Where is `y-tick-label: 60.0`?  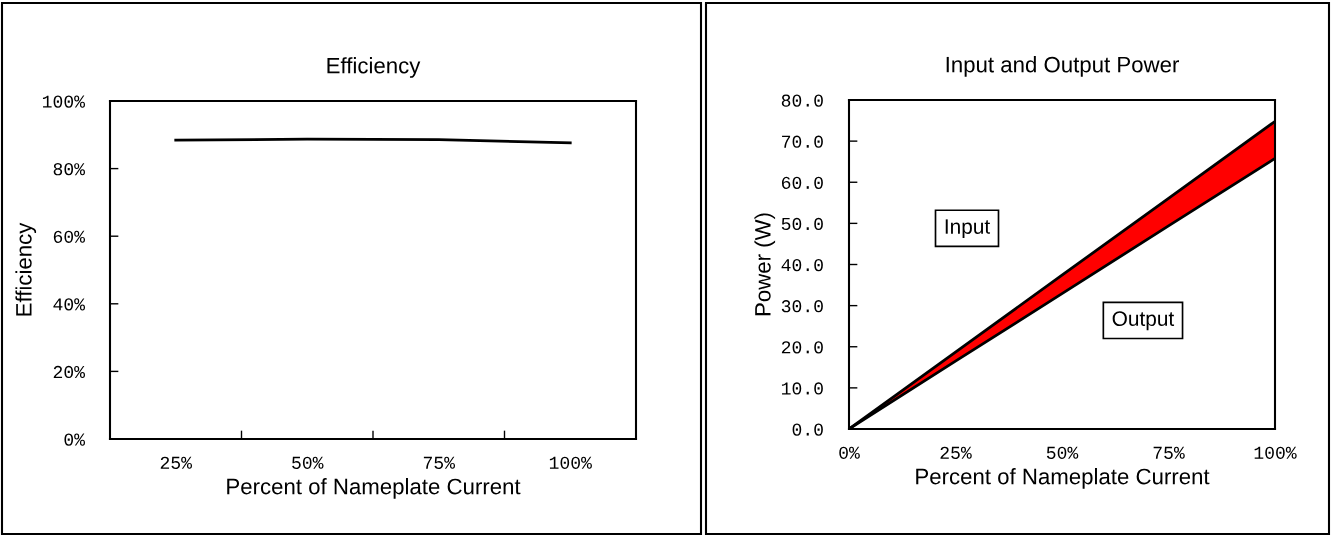
y-tick-label: 60.0 is located at coordinates (802, 182).